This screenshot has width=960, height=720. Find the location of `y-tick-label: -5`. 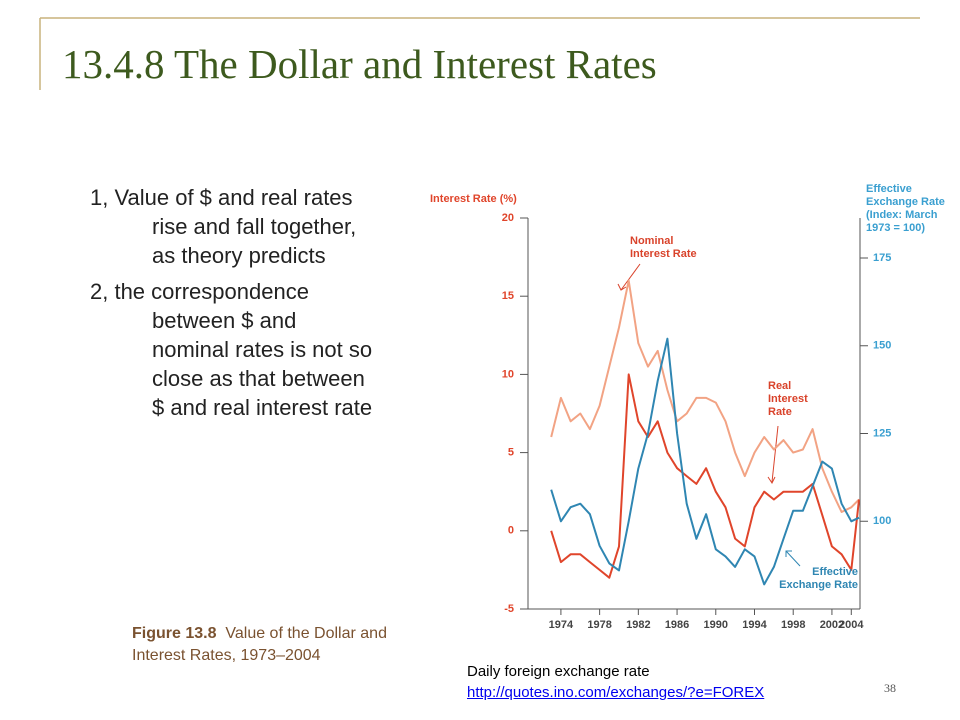

y-tick-label: -5 is located at coordinates (509, 609).